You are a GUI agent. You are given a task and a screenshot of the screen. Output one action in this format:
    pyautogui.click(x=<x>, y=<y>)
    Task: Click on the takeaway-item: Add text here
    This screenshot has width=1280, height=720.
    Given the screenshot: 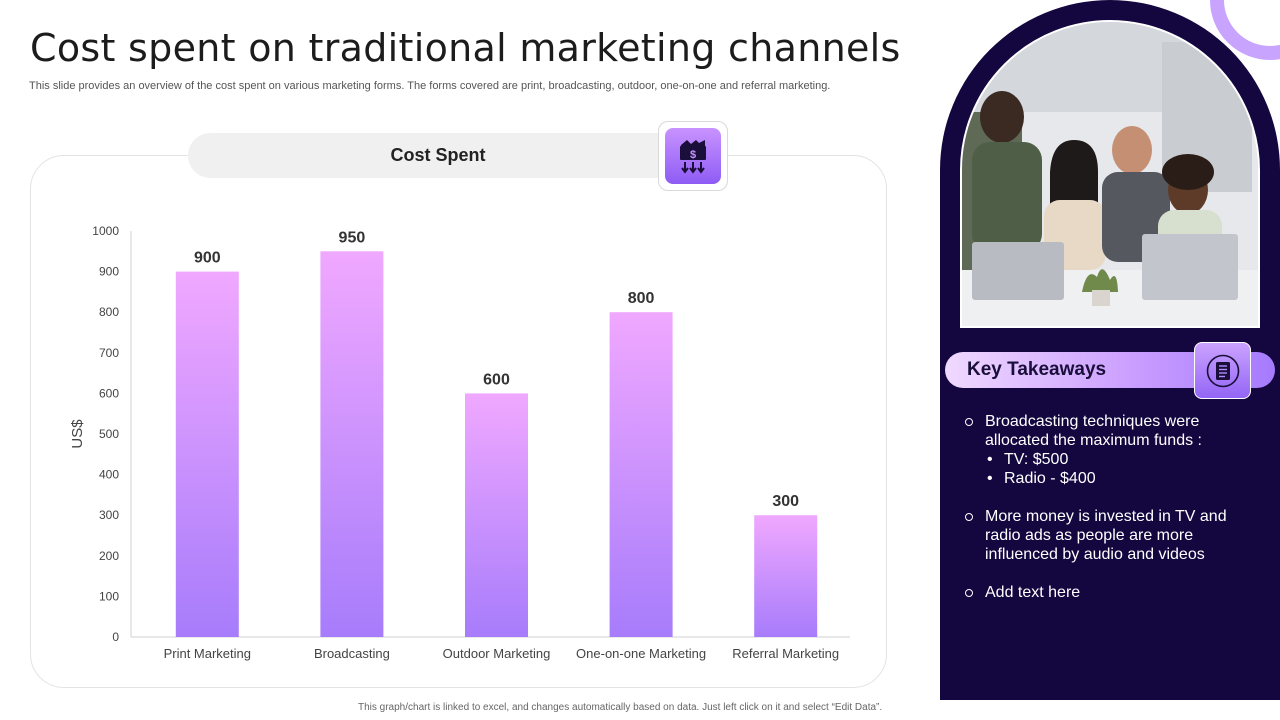 What is the action you would take?
    pyautogui.click(x=1115, y=592)
    